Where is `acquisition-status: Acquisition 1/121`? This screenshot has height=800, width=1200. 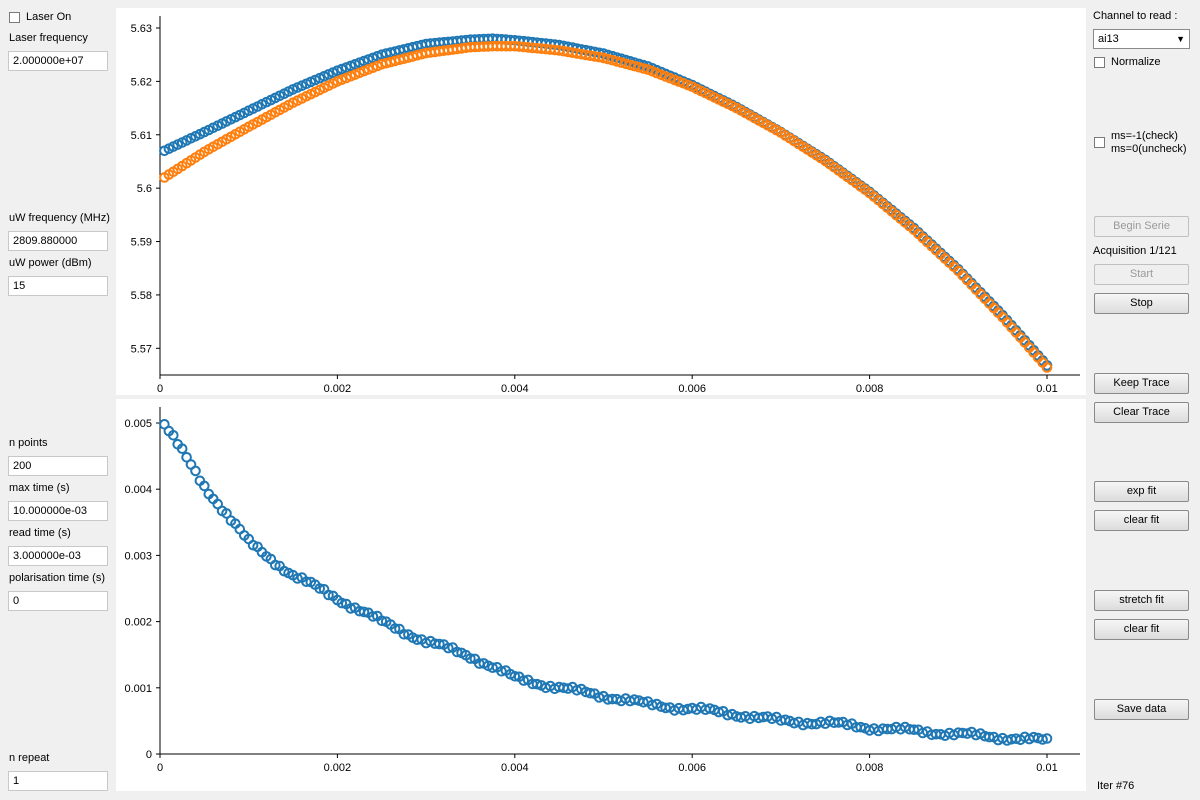 acquisition-status: Acquisition 1/121 is located at coordinates (1135, 251).